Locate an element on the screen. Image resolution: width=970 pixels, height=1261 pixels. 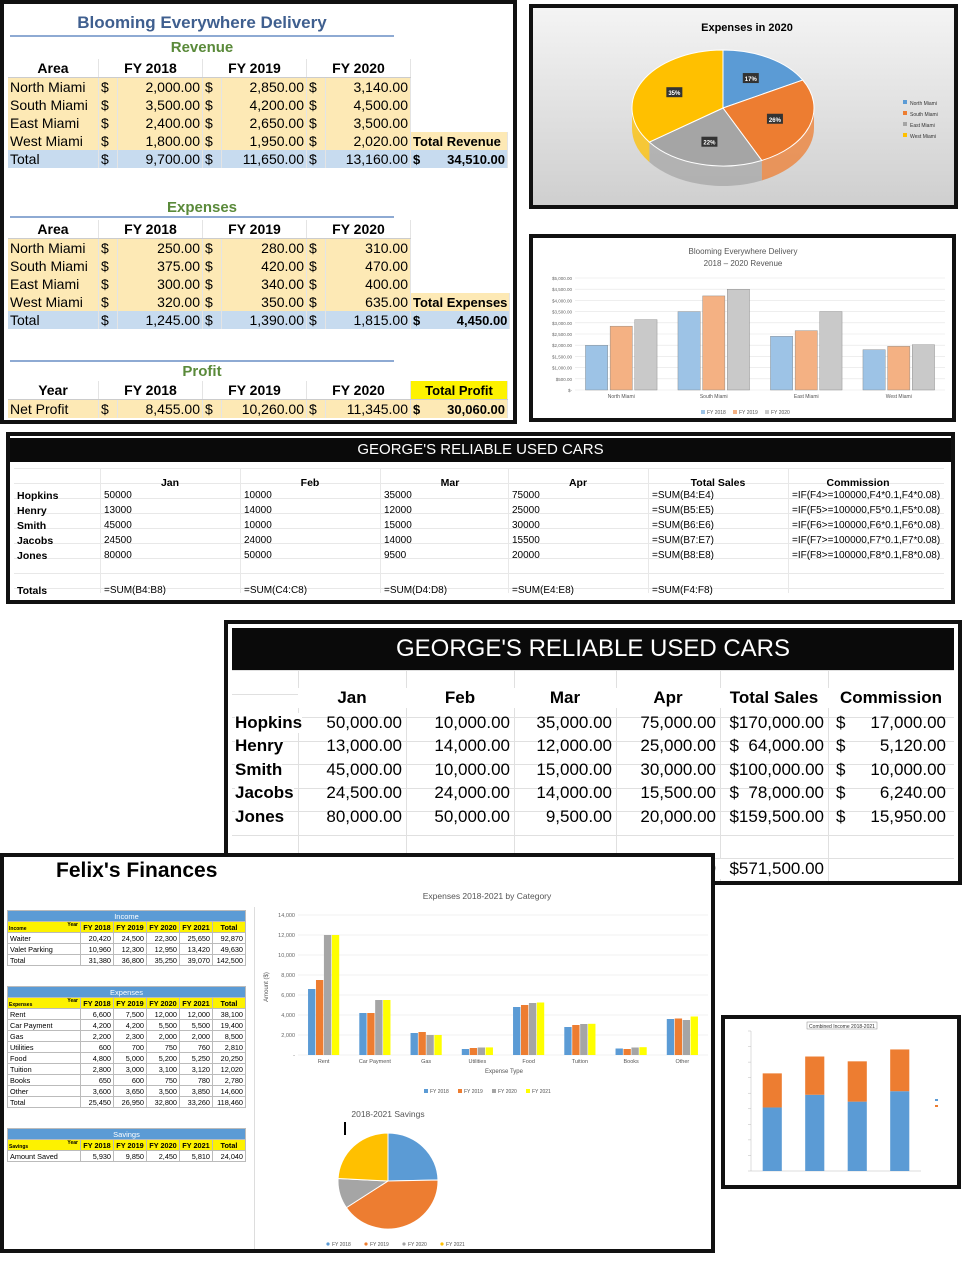
sheet-title: Blooming Everywhere Delivery is located at coordinates (202, 23).